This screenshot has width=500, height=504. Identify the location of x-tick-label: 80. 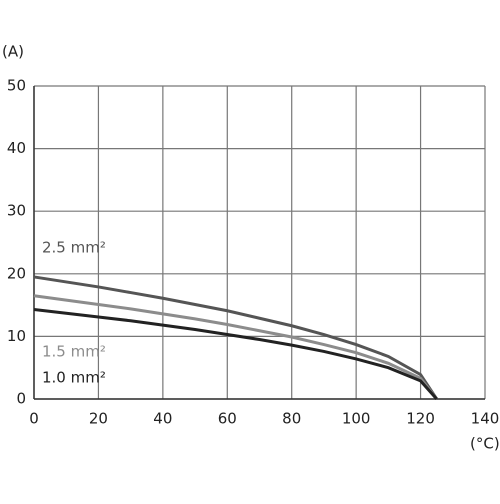
(291, 419).